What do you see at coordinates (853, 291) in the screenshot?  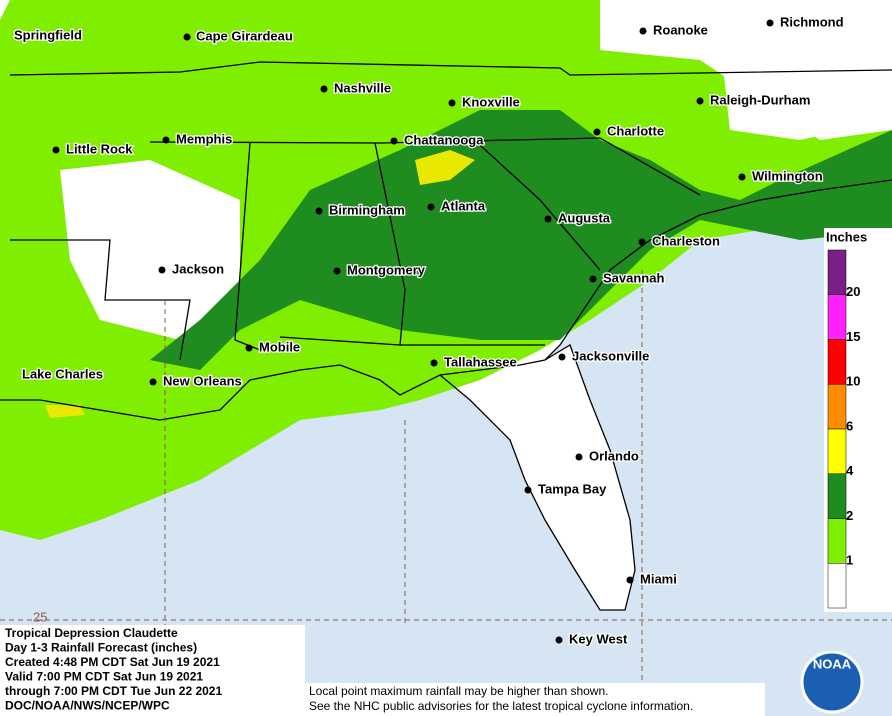 I see `legend-label: 20` at bounding box center [853, 291].